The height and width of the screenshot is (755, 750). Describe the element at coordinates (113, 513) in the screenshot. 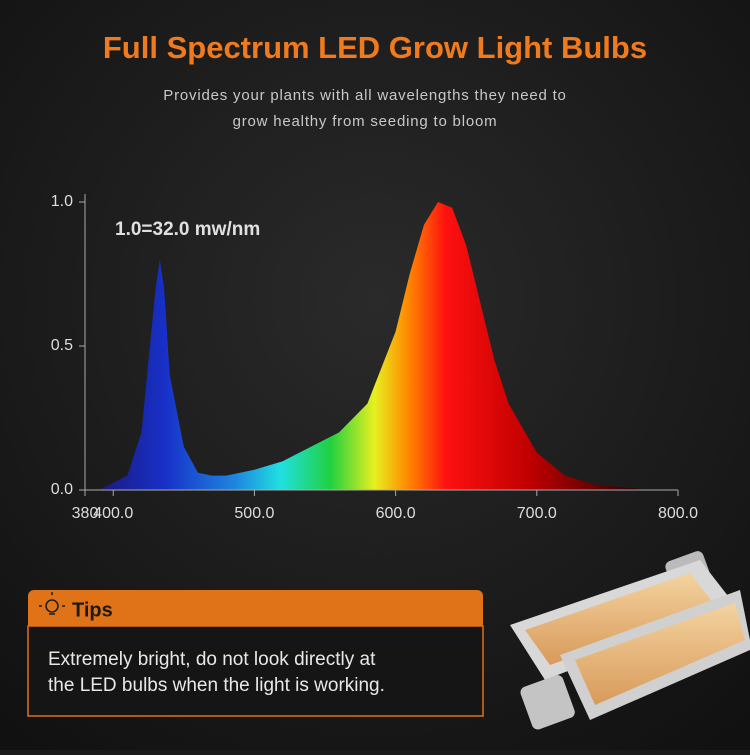

I see `x-tick-label: 400.0` at that location.